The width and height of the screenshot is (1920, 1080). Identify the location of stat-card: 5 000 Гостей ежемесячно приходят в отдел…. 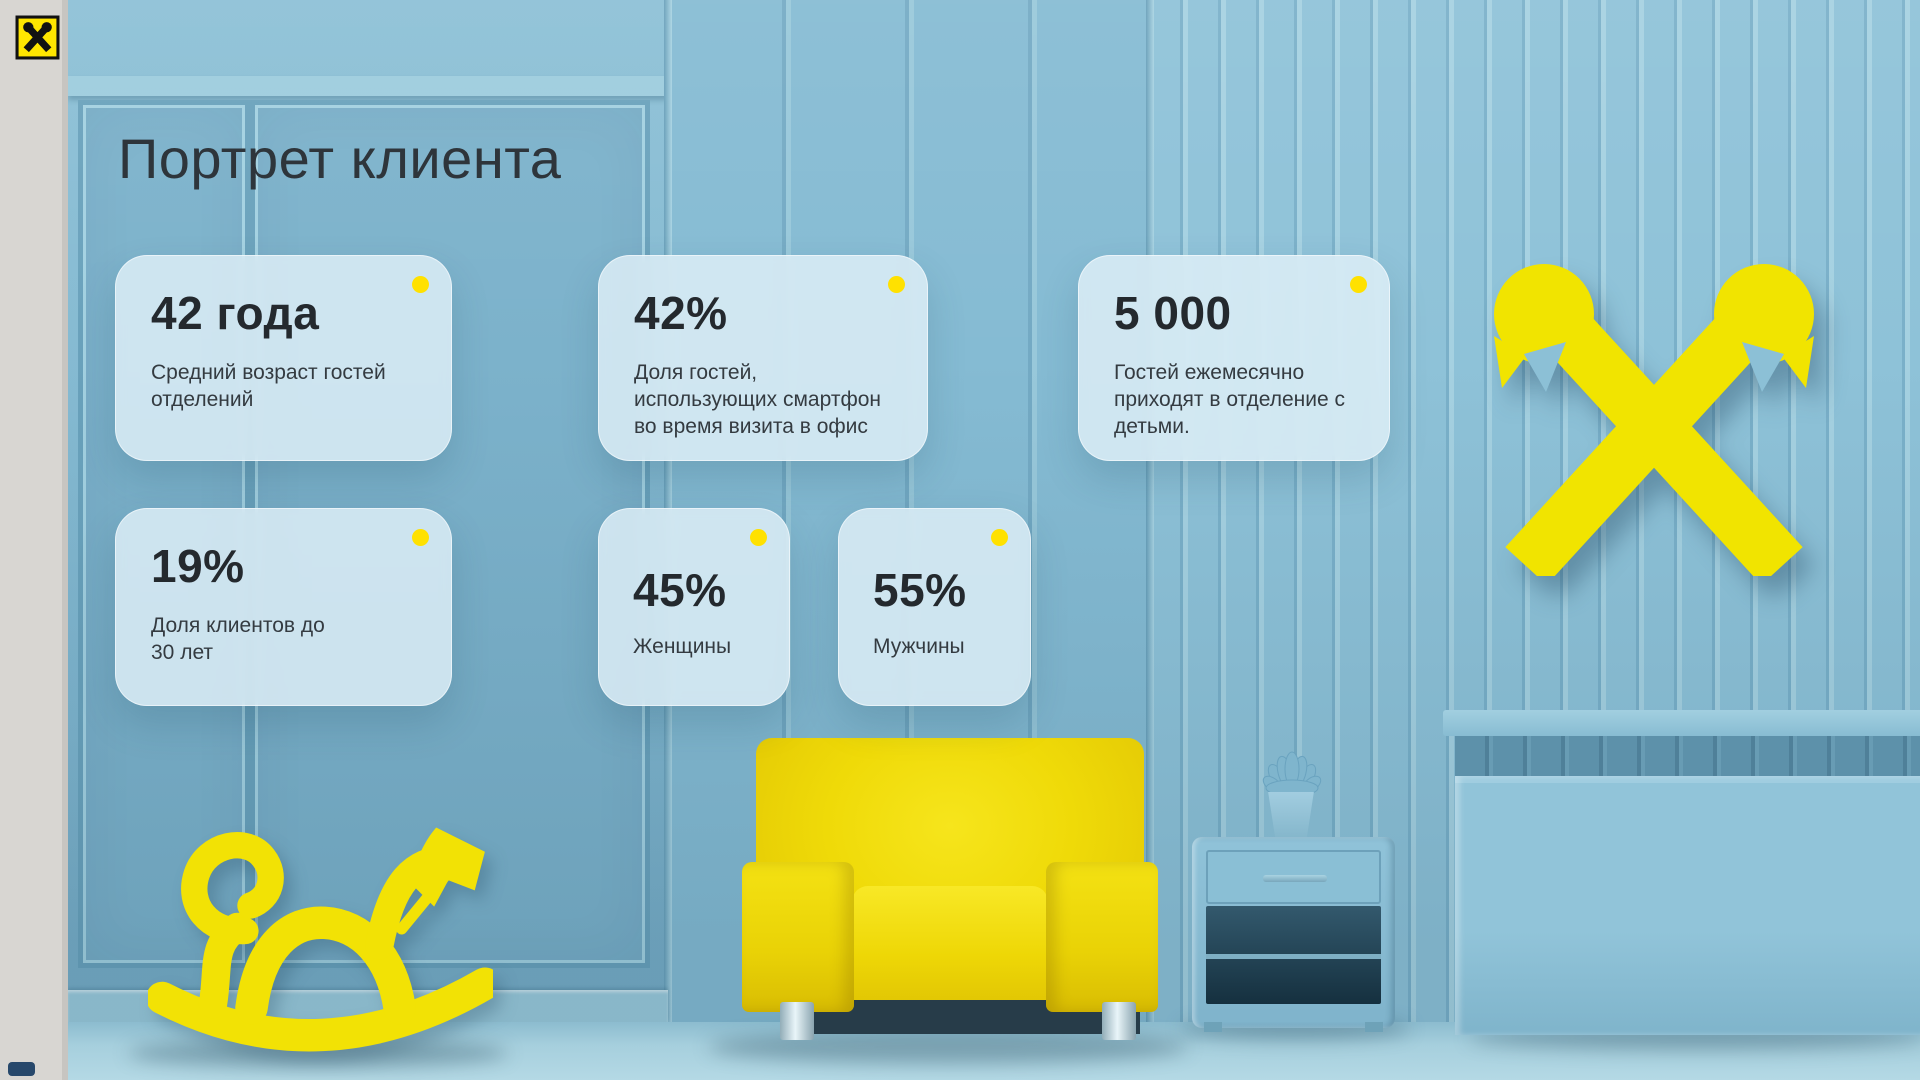
(1234, 358).